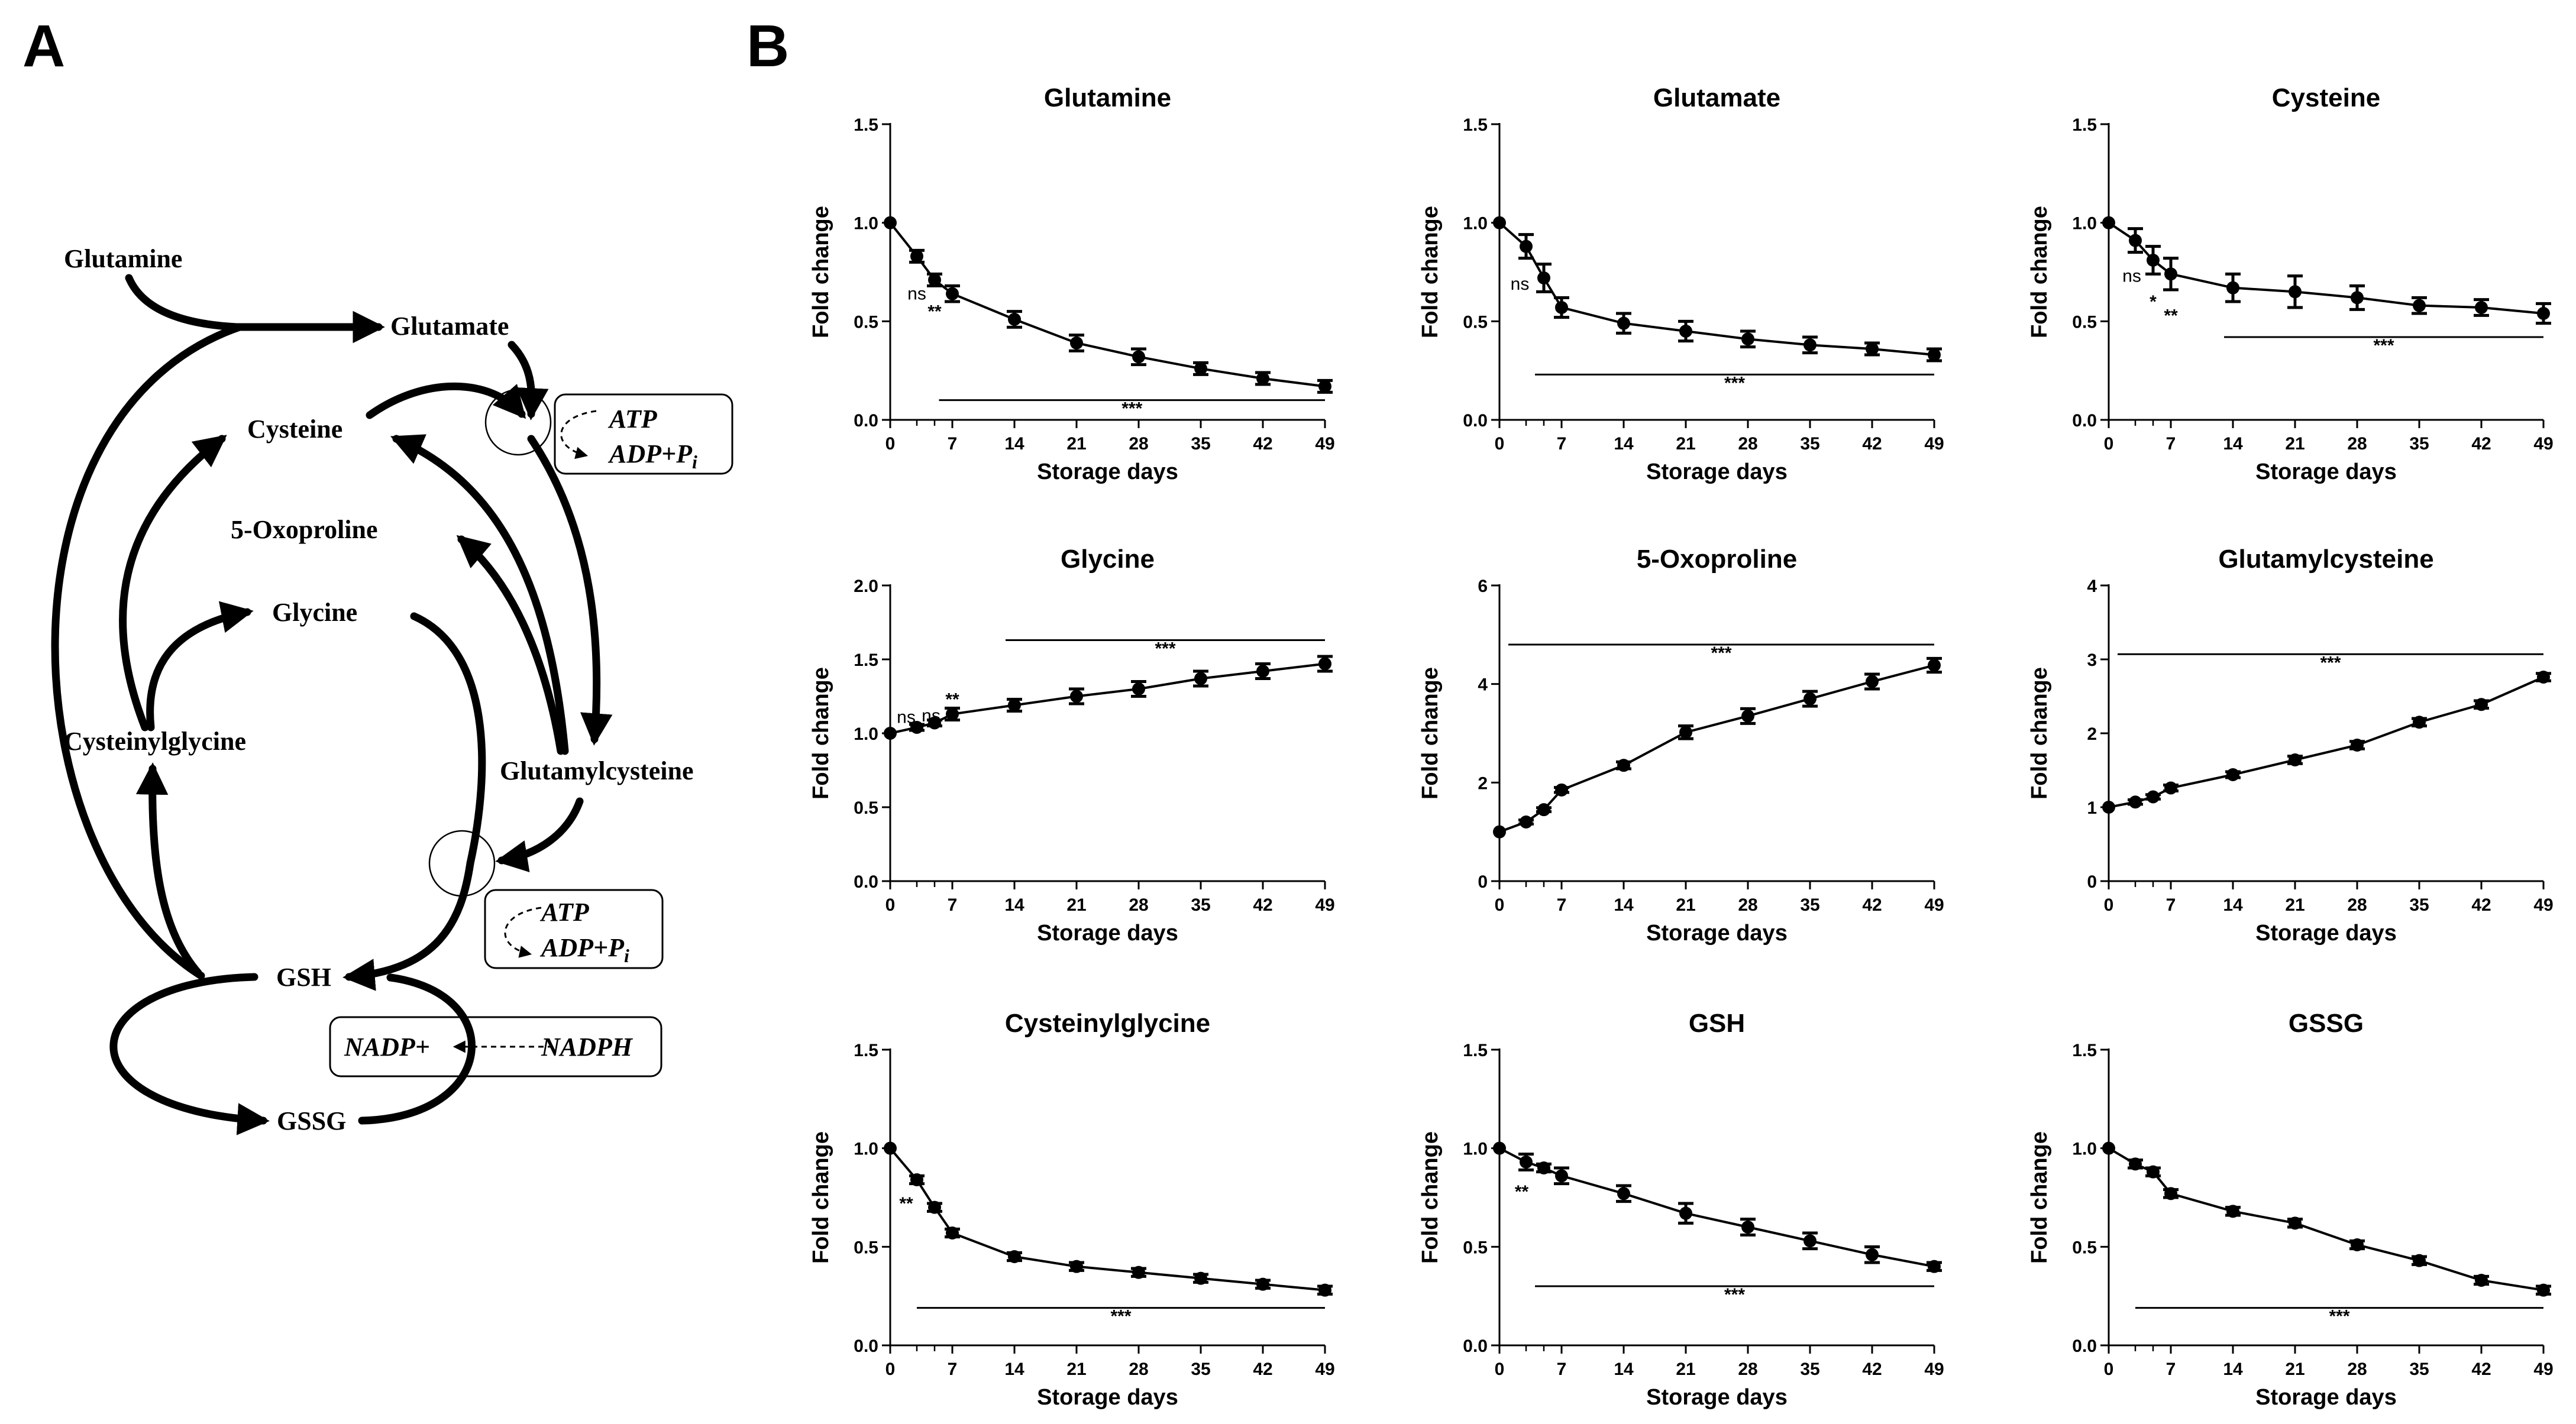 This screenshot has height=1424, width=2576. Describe the element at coordinates (866, 586) in the screenshot. I see `y-tick-label: 2.0` at that location.